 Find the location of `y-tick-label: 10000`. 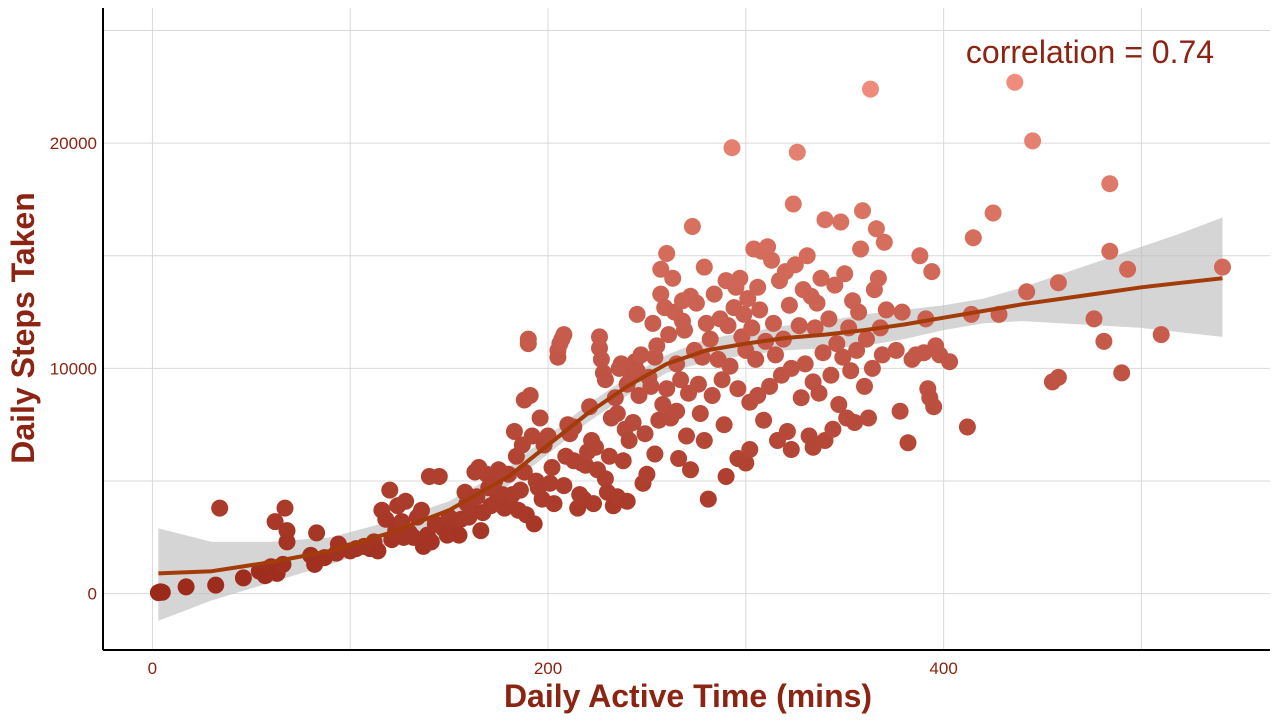

y-tick-label: 10000 is located at coordinates (73, 368).